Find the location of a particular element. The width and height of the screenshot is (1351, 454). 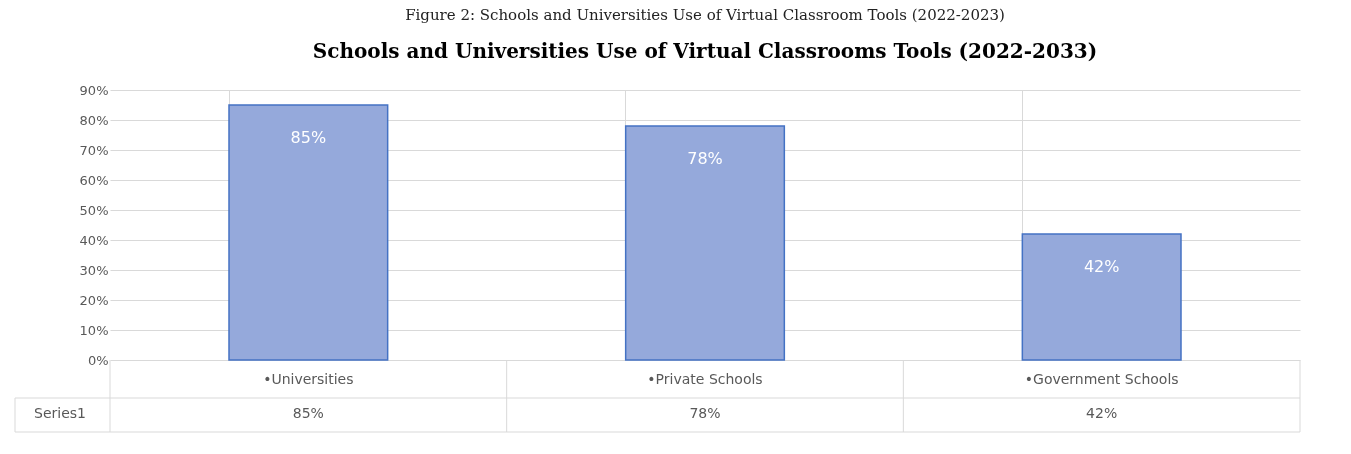

y-tick-label: 60% is located at coordinates (94, 180).